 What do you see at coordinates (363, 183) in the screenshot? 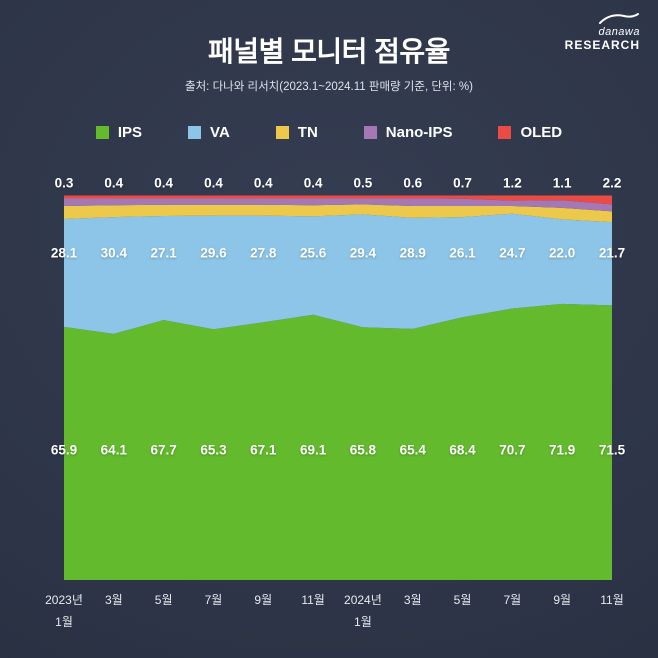
I see `value-label-oled: 0.5` at bounding box center [363, 183].